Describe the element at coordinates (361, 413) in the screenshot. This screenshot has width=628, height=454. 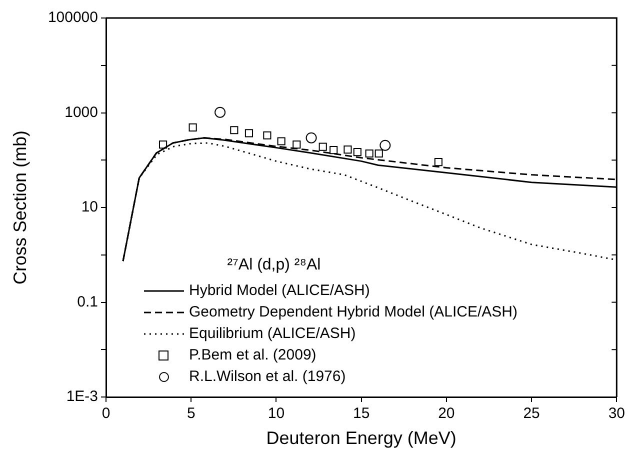
I see `x-tick-label: 15` at that location.